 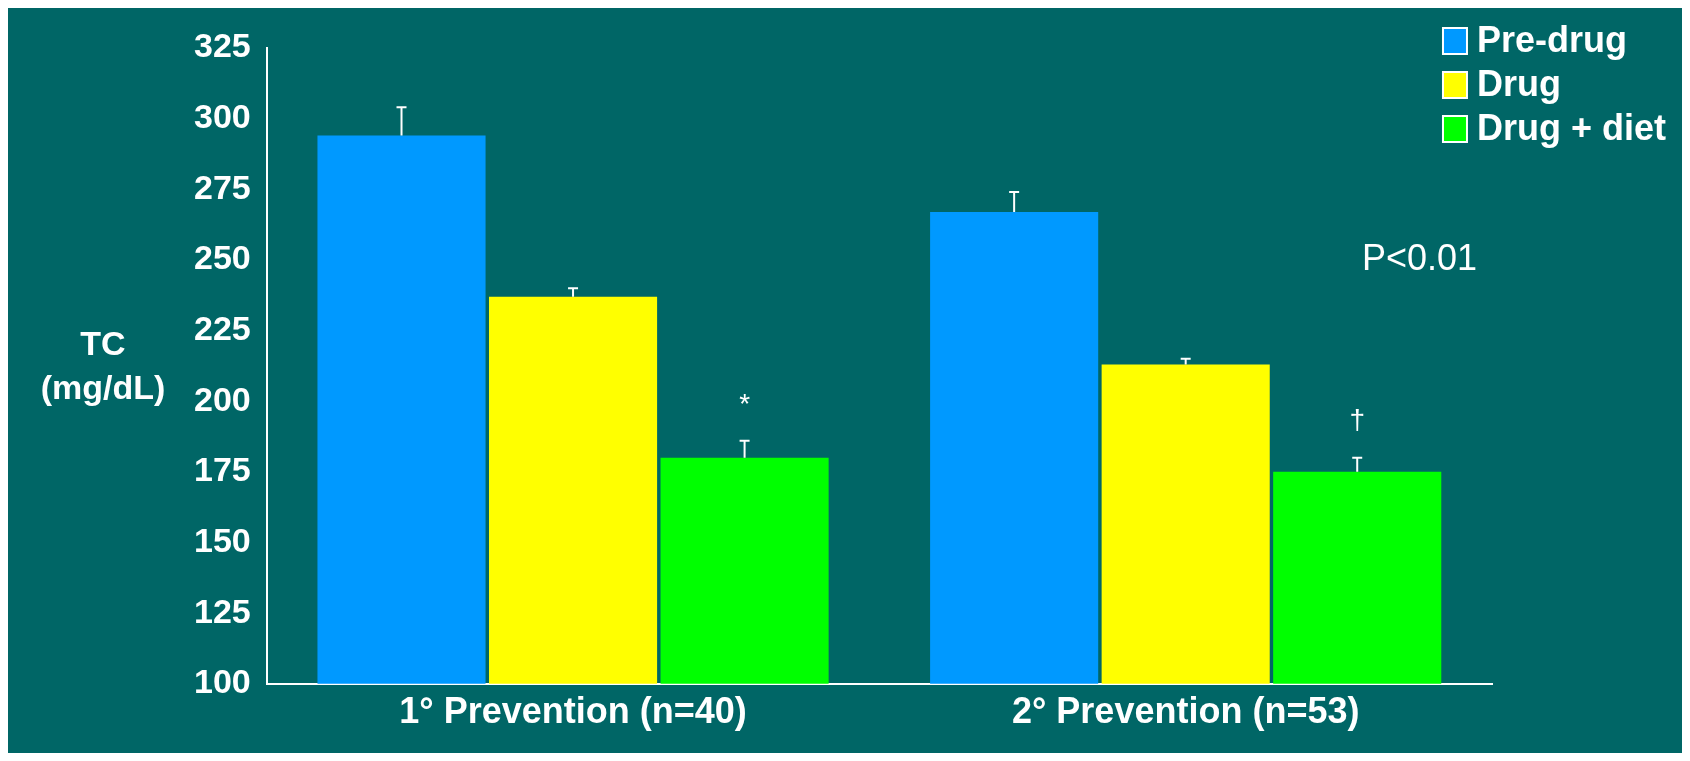 I want to click on annotation: †, so click(x=1357, y=420).